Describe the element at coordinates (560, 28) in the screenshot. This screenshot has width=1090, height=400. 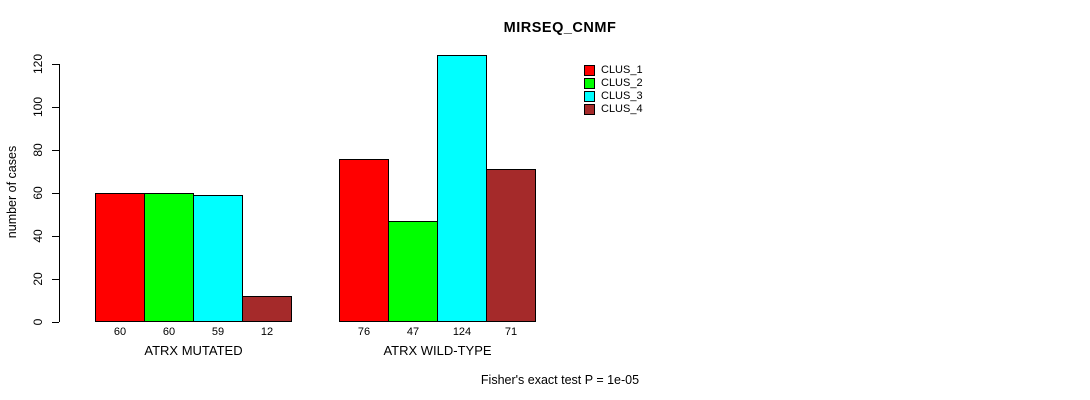
I see `chart-title: MIRSEQ_CNMF` at that location.